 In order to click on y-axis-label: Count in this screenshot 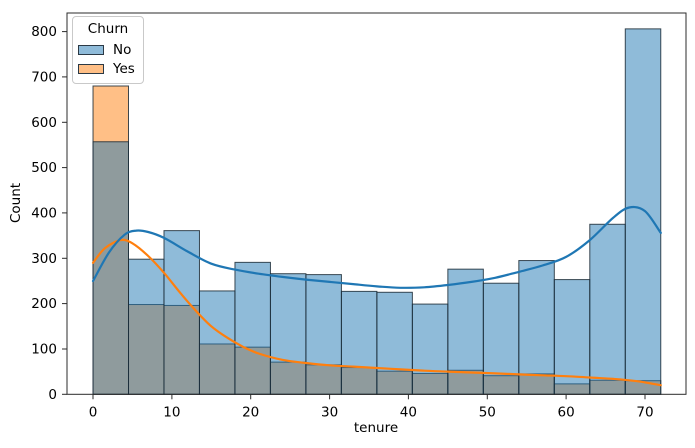, I will do `click(16, 203)`.